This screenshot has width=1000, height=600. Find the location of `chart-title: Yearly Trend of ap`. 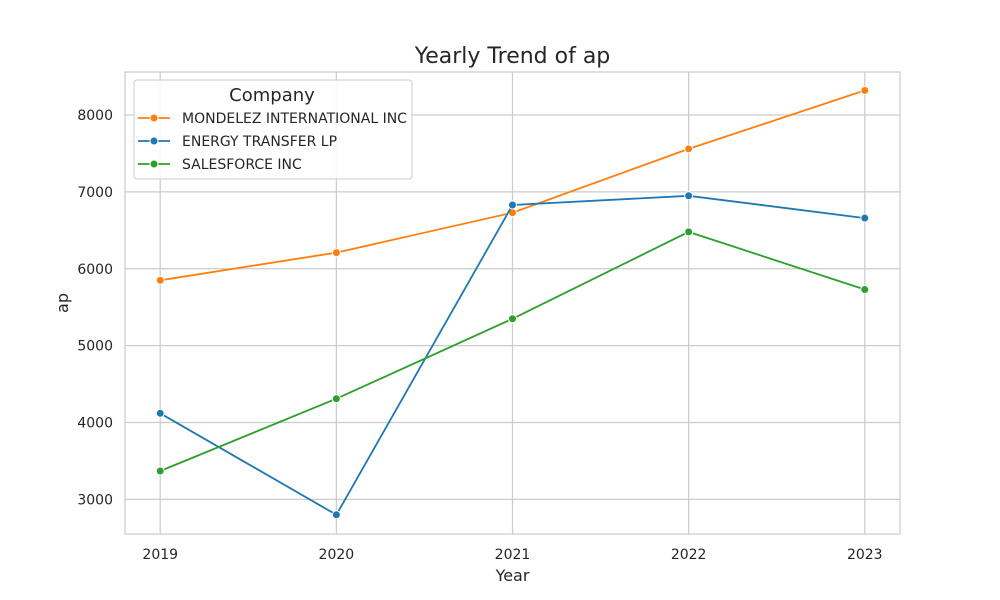

chart-title: Yearly Trend of ap is located at coordinates (512, 56).